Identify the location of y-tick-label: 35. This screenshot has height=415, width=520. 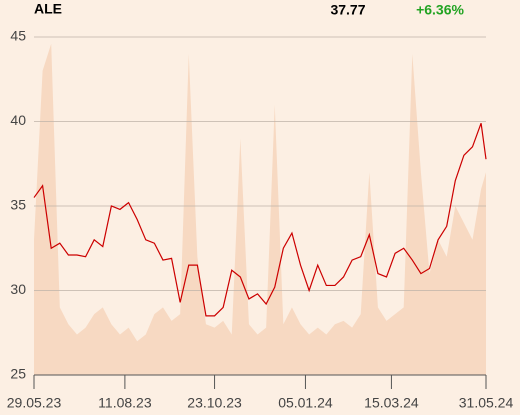
(18, 205).